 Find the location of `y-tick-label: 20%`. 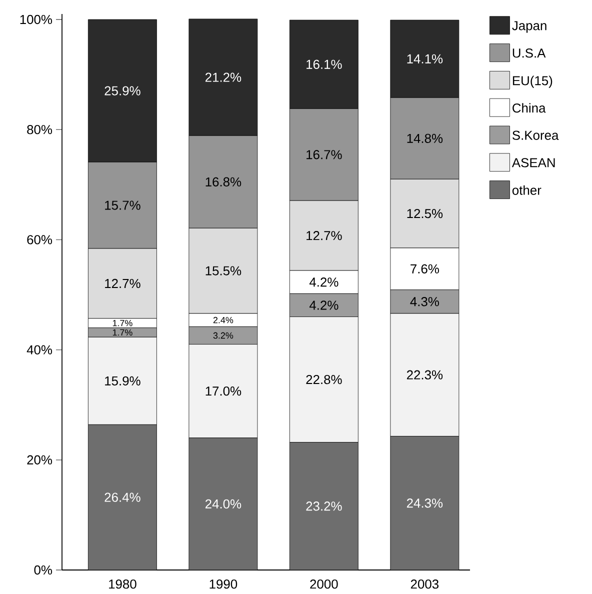

y-tick-label: 20% is located at coordinates (39, 459).